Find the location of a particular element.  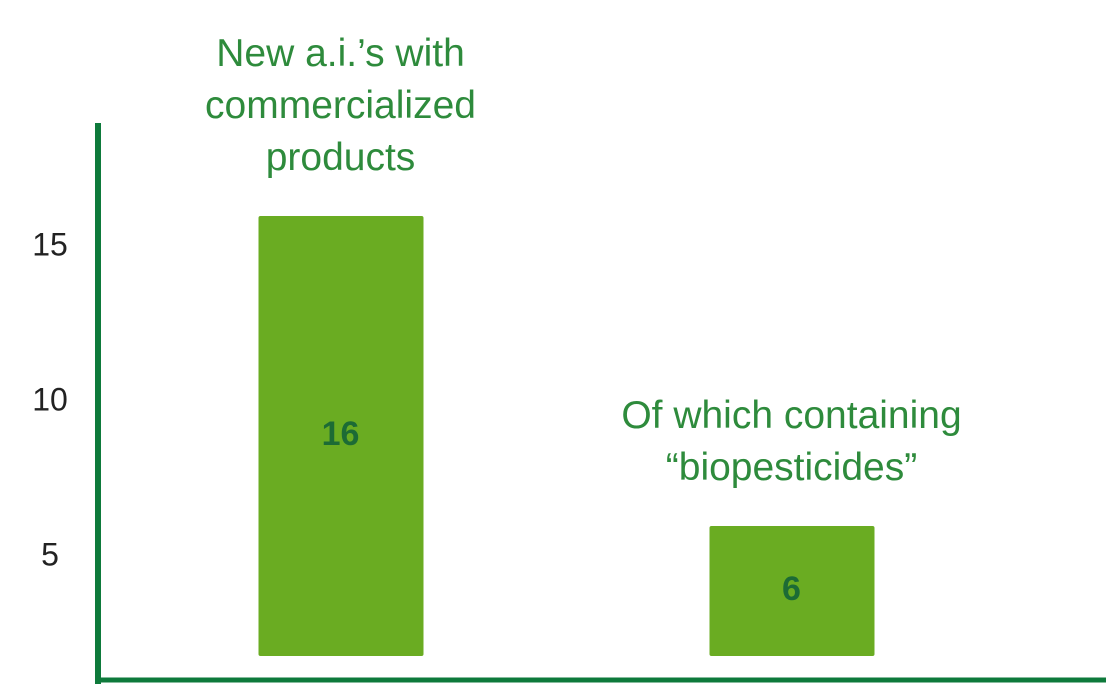

value-label: 16 is located at coordinates (341, 434).